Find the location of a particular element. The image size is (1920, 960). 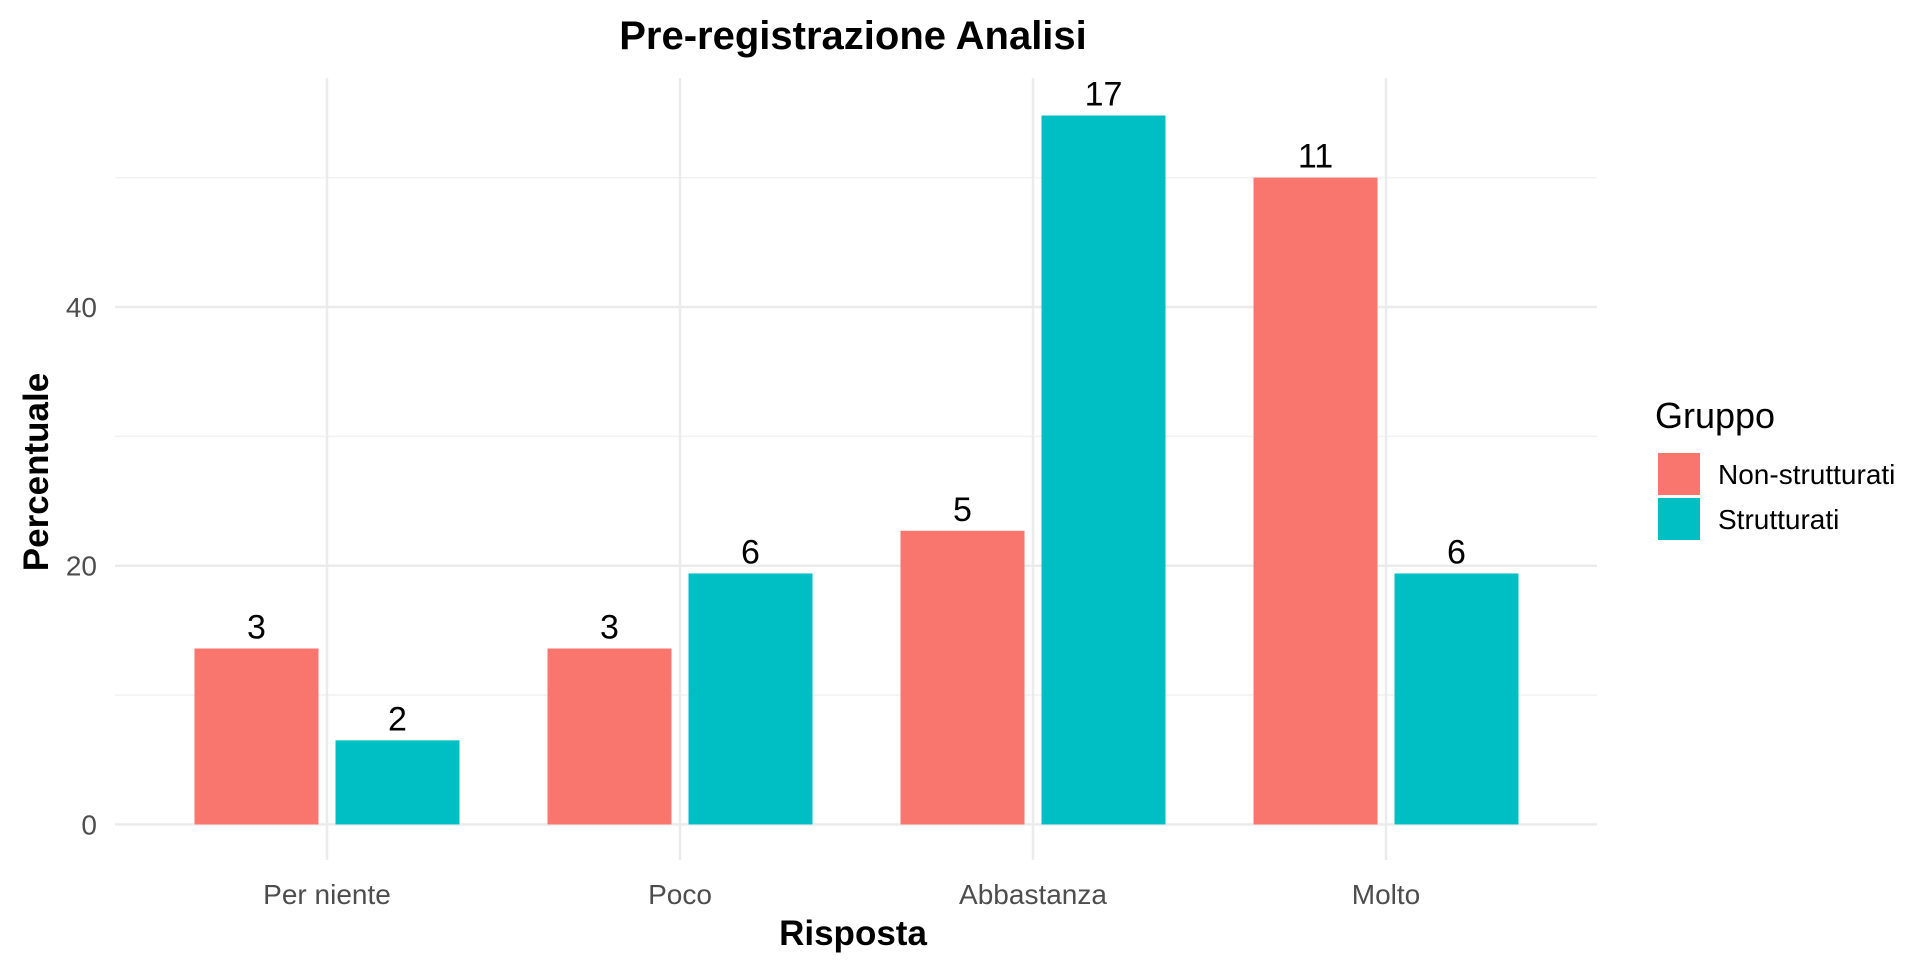

y-tick-label: 0 is located at coordinates (89, 824).